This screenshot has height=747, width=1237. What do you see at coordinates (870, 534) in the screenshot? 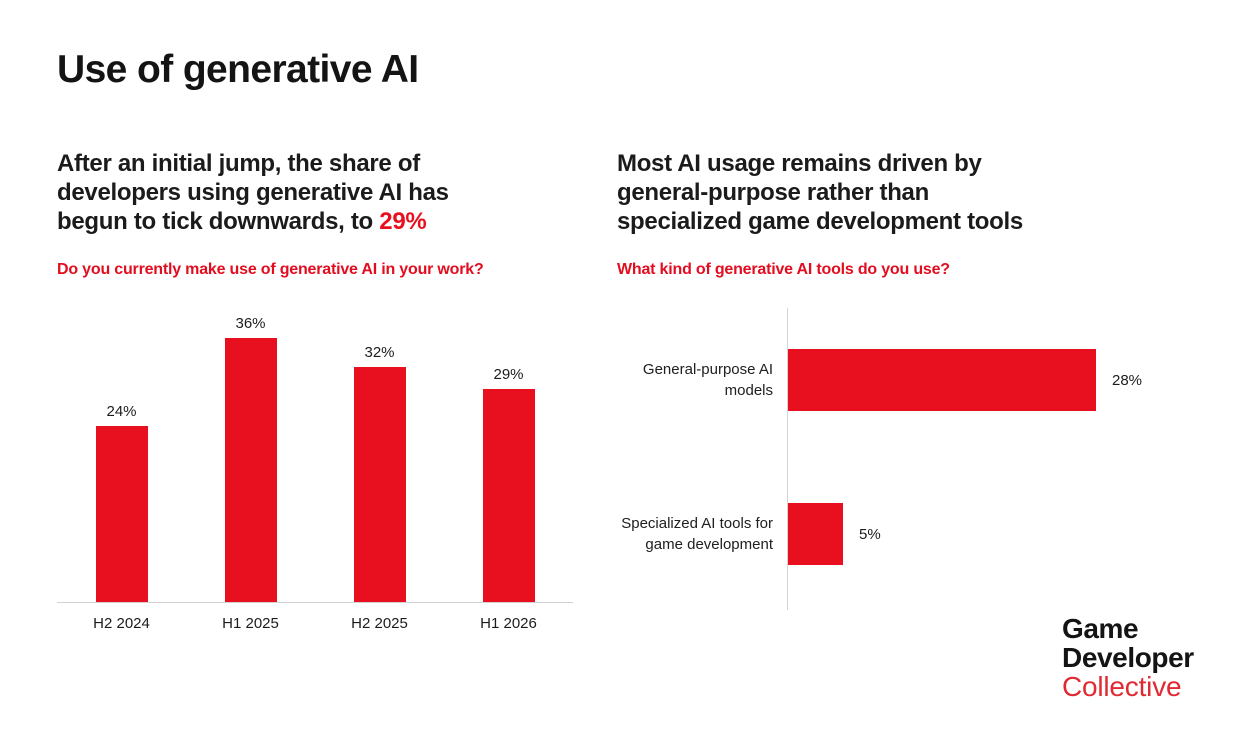
I see `bar-value-label: 5%` at bounding box center [870, 534].